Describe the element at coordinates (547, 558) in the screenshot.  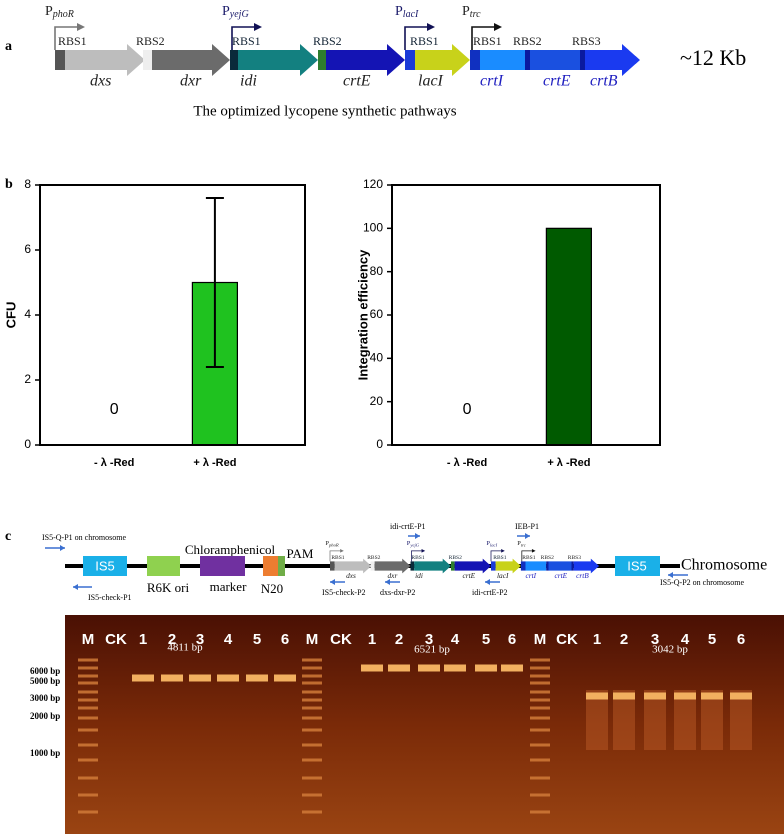
I see `rbs-label: RBS2` at that location.